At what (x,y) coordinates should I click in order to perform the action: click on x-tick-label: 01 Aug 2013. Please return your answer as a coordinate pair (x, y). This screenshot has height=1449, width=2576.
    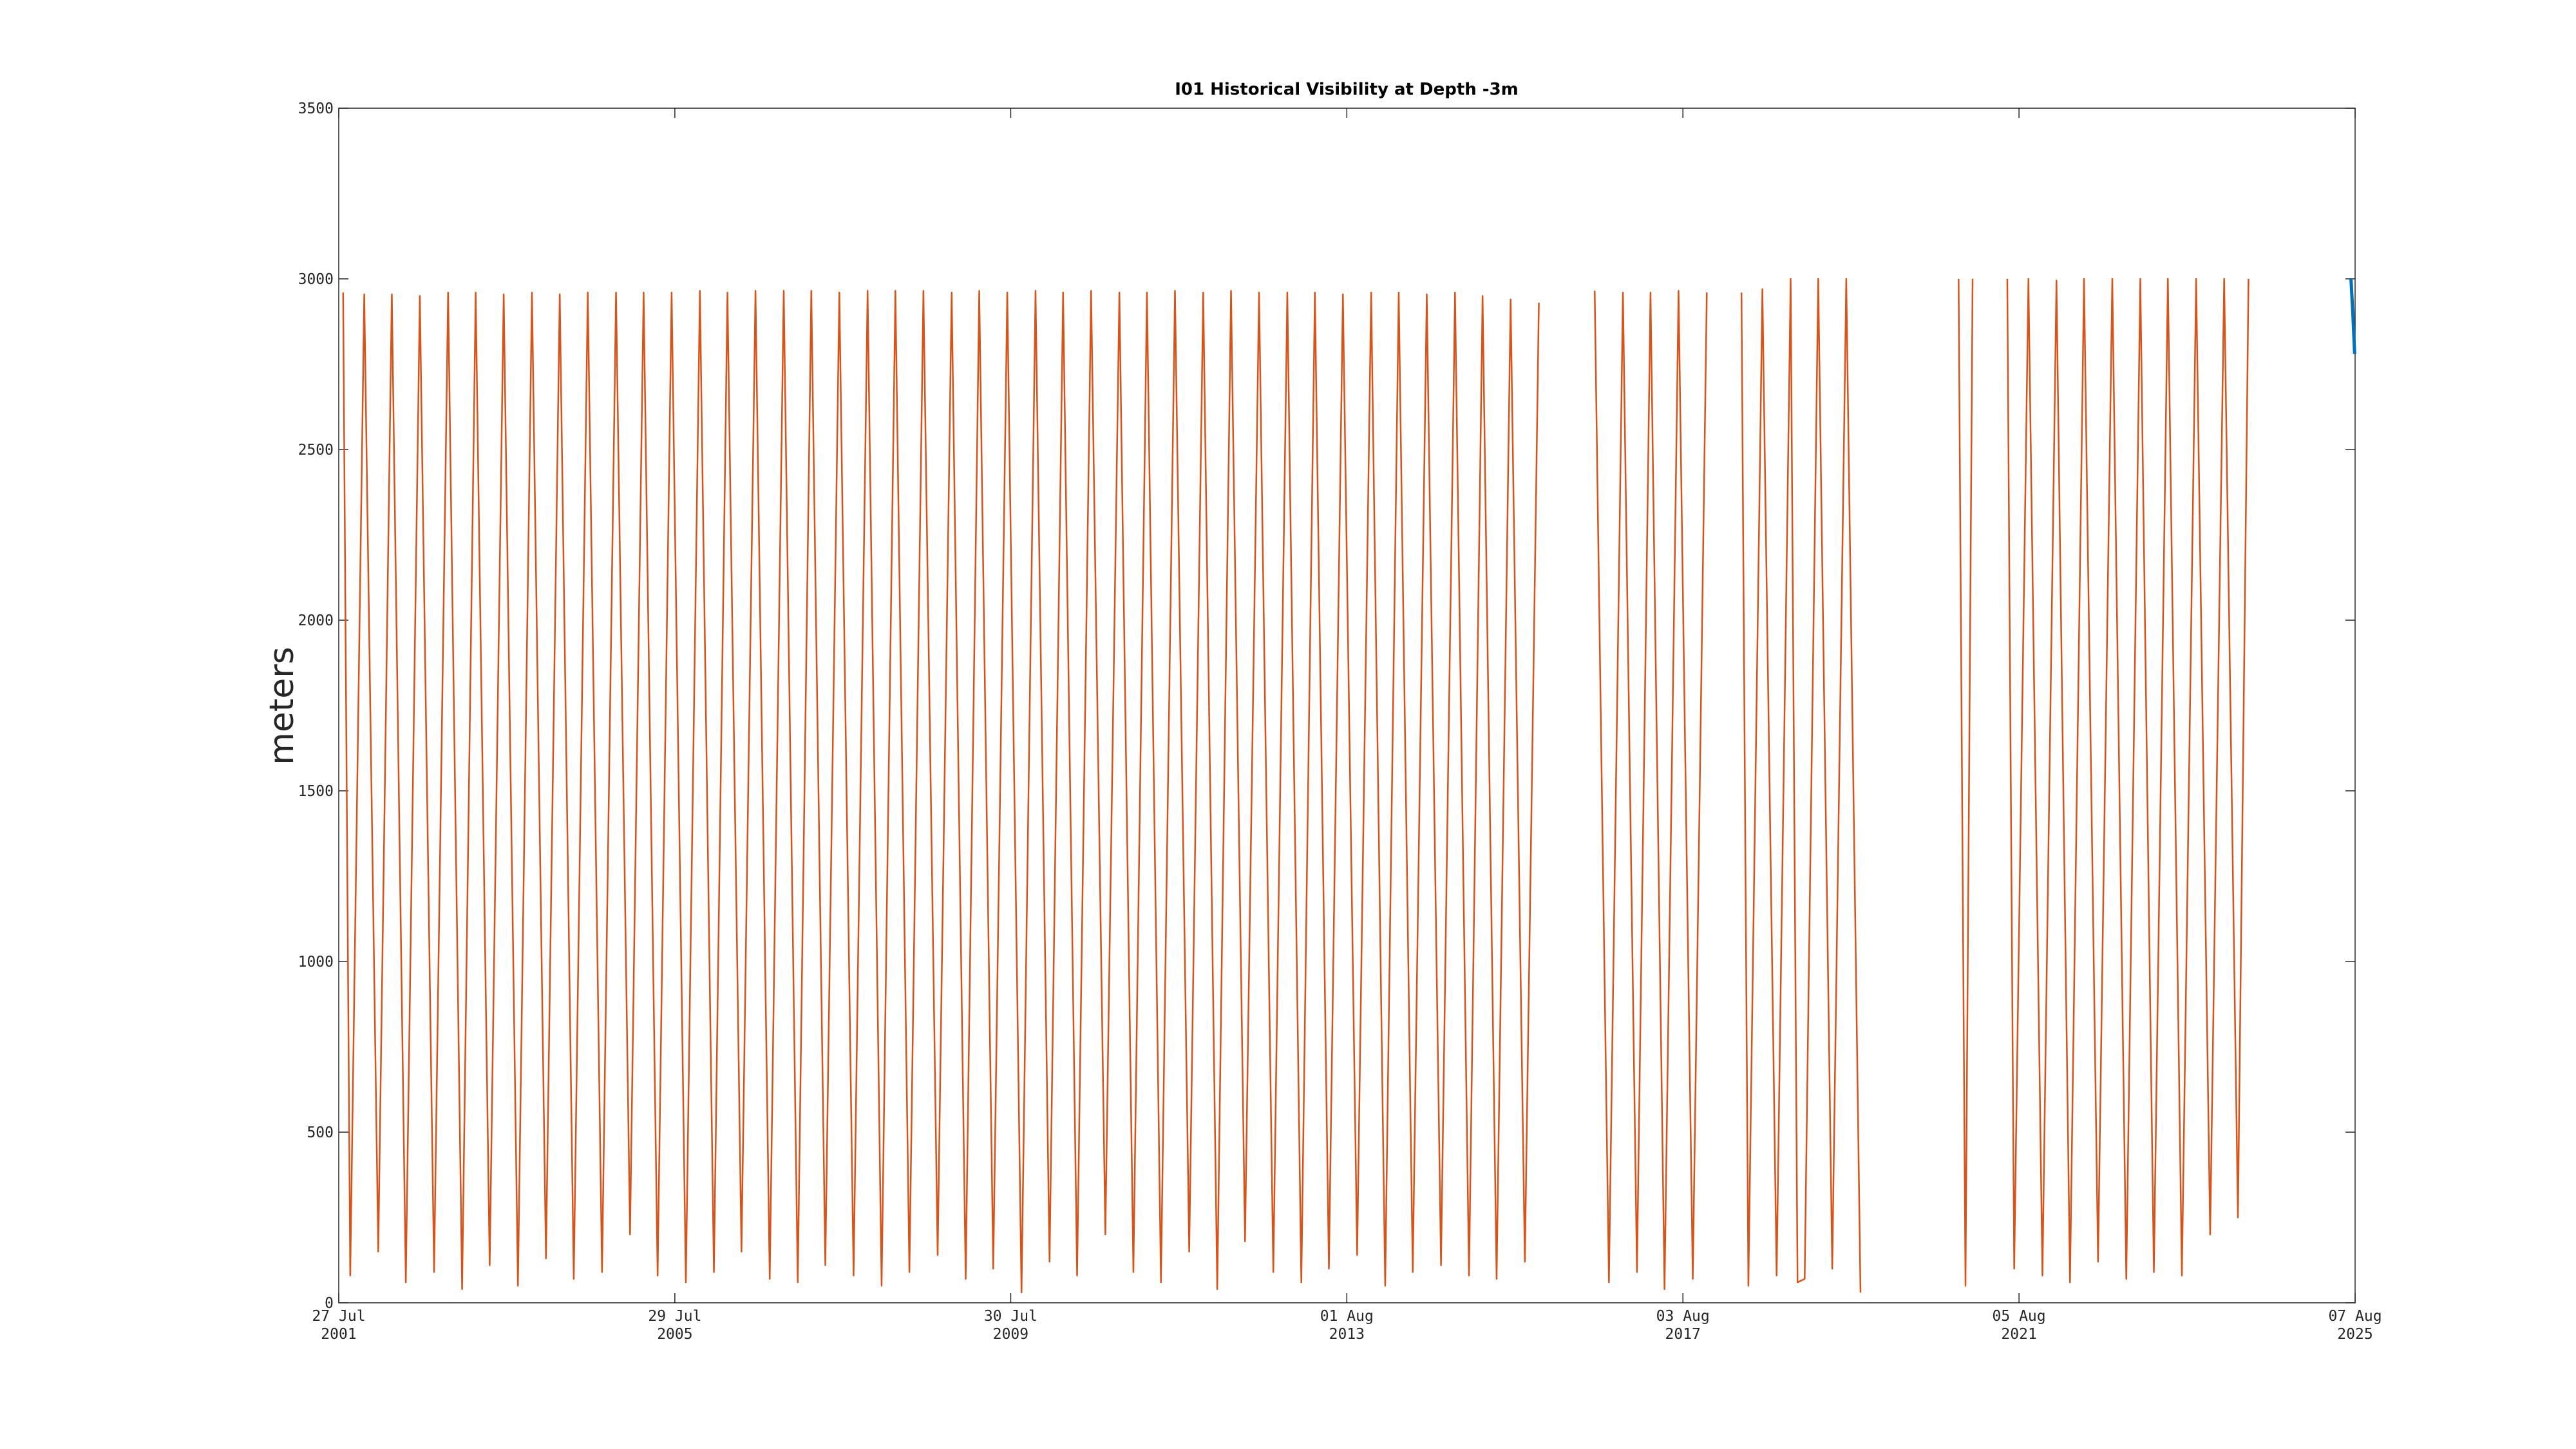
    Looking at the image, I should click on (1347, 1325).